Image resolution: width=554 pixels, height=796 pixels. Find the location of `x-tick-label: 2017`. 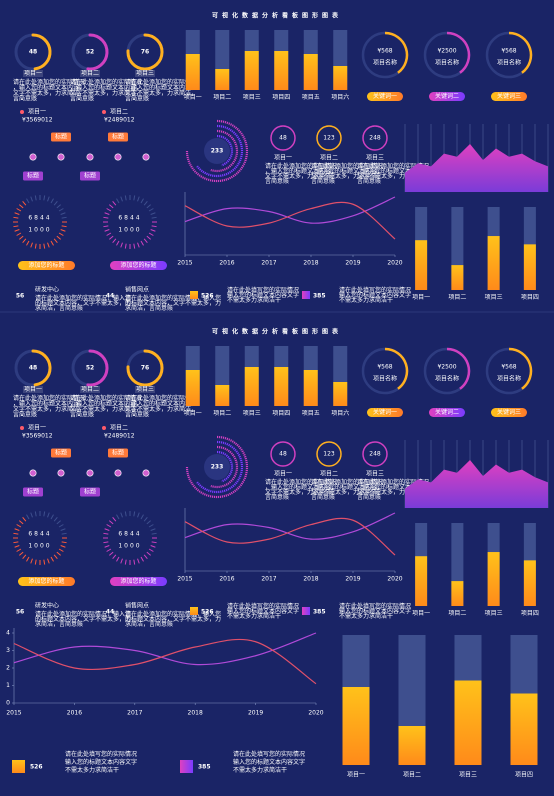

x-tick-label: 2017 is located at coordinates (134, 713).